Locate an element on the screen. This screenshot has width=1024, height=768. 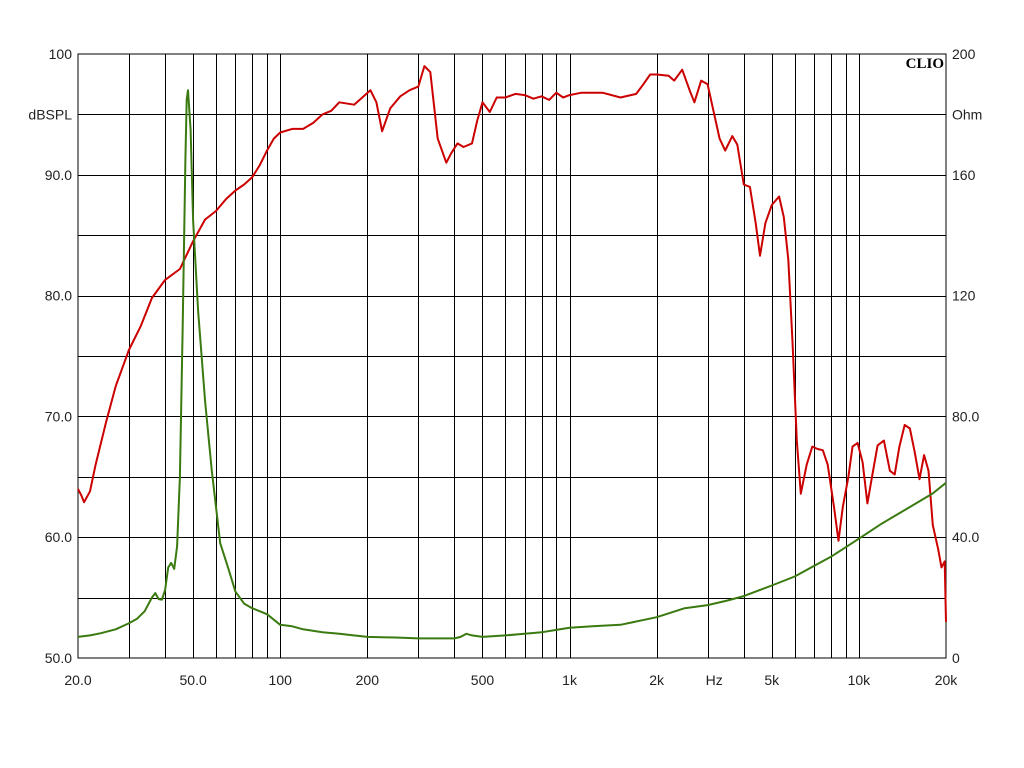
x-tick-label: 100 is located at coordinates (281, 680).